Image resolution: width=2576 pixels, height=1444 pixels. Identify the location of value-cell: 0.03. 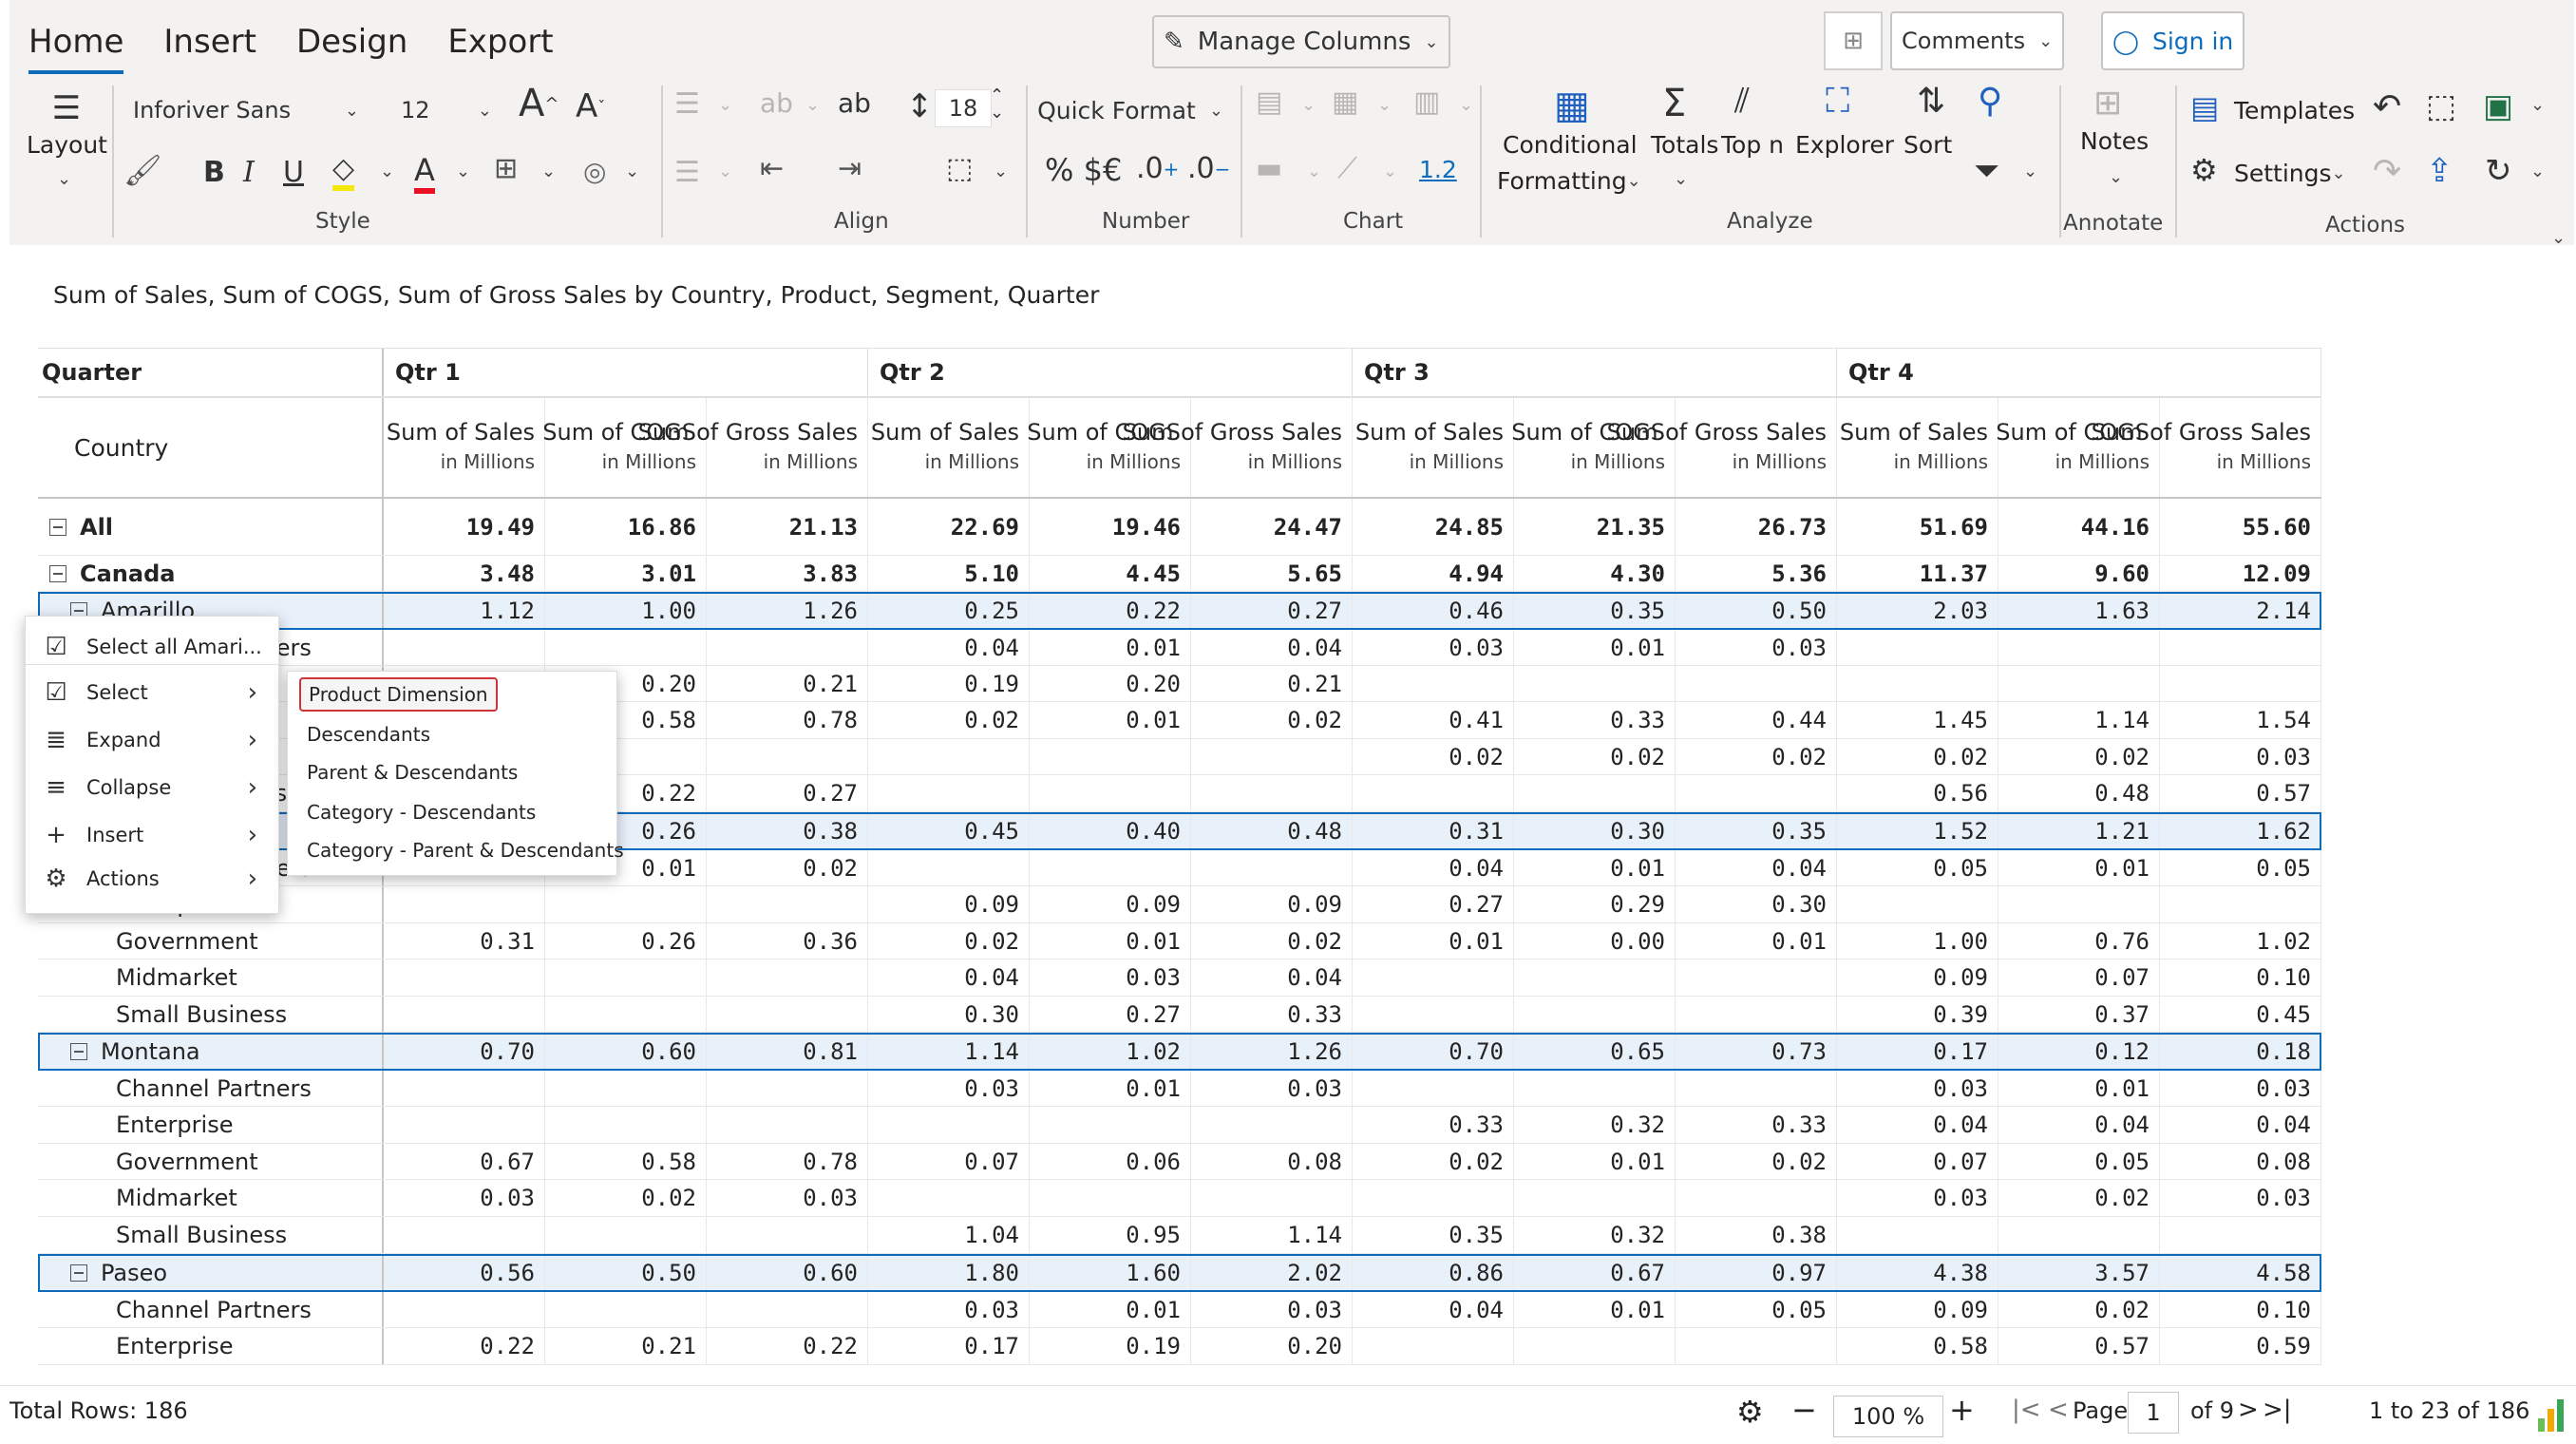
(1917, 1088).